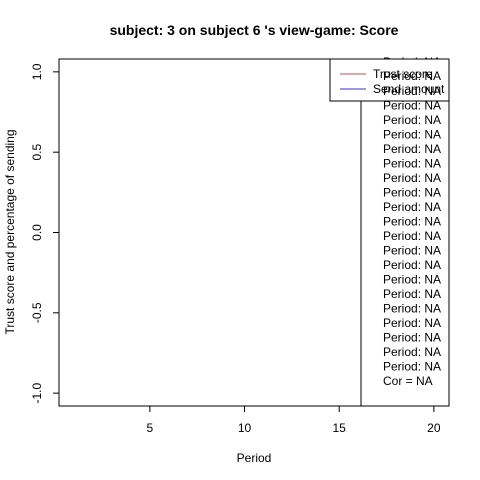 This screenshot has width=480, height=480. What do you see at coordinates (37, 71) in the screenshot?
I see `y-tick-label: 1.0` at bounding box center [37, 71].